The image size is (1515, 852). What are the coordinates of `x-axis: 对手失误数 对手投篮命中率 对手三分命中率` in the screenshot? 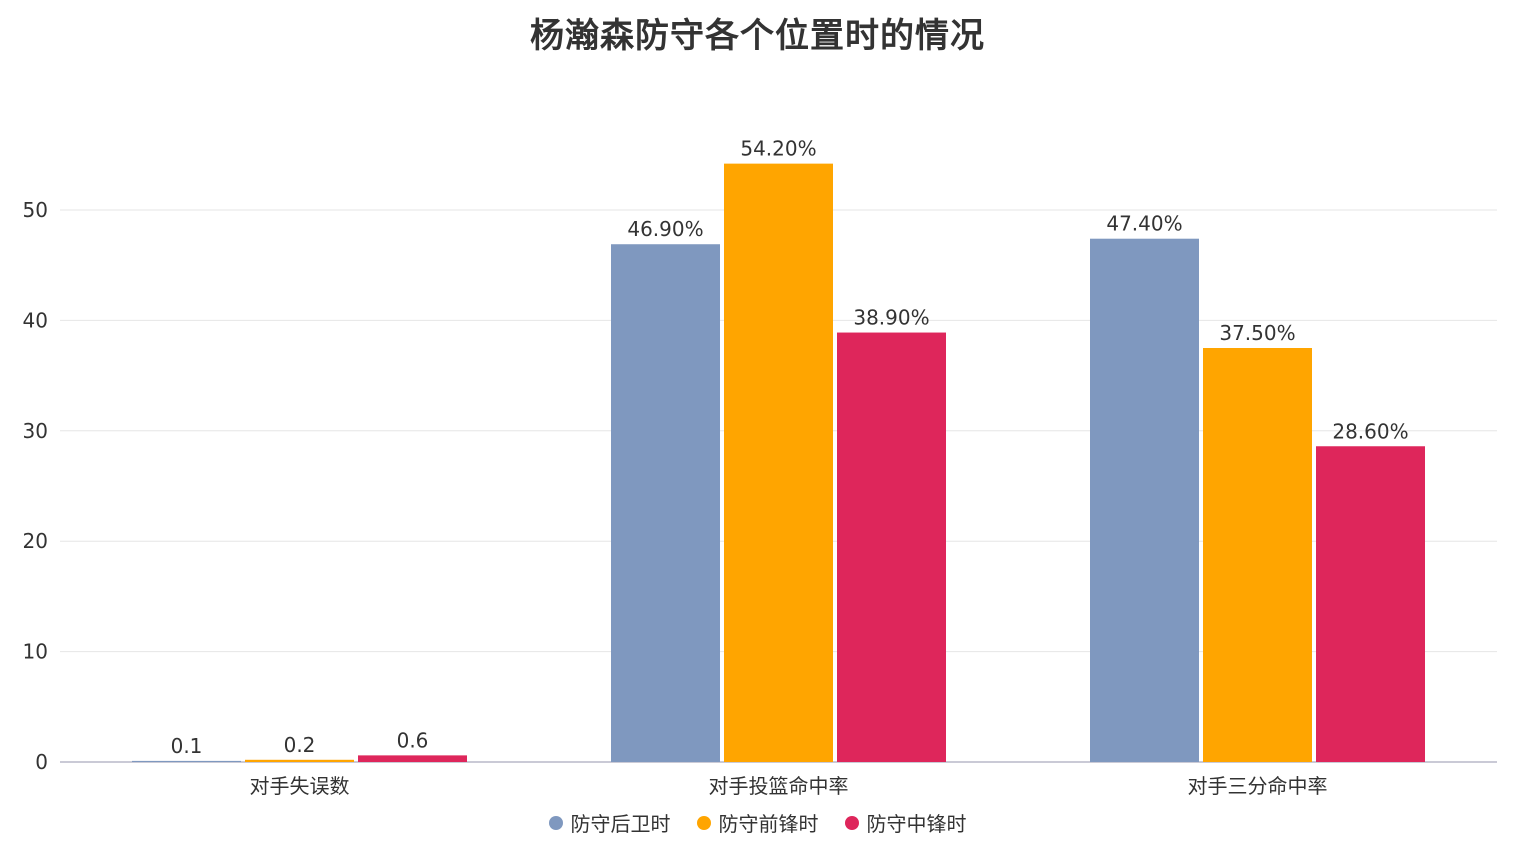 It's located at (778, 779).